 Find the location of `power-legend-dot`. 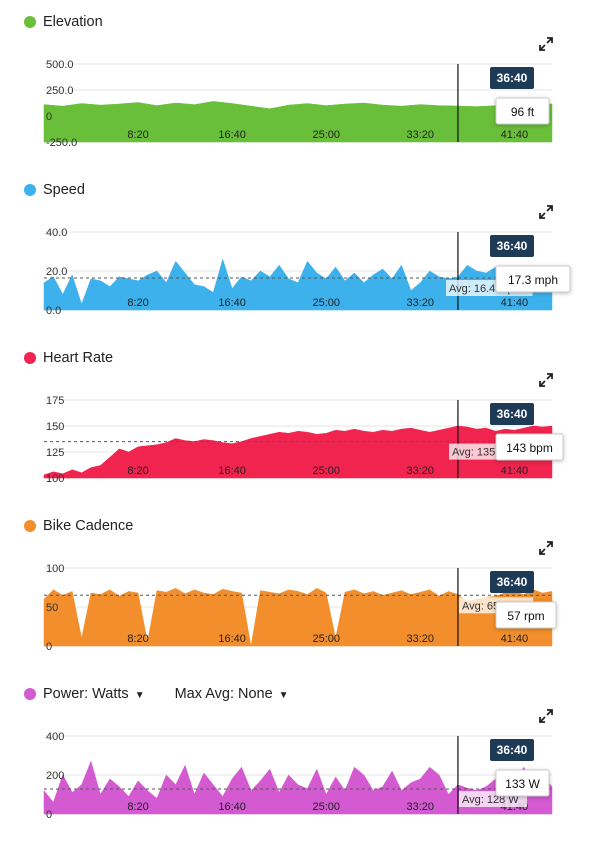

power-legend-dot is located at coordinates (30, 694).